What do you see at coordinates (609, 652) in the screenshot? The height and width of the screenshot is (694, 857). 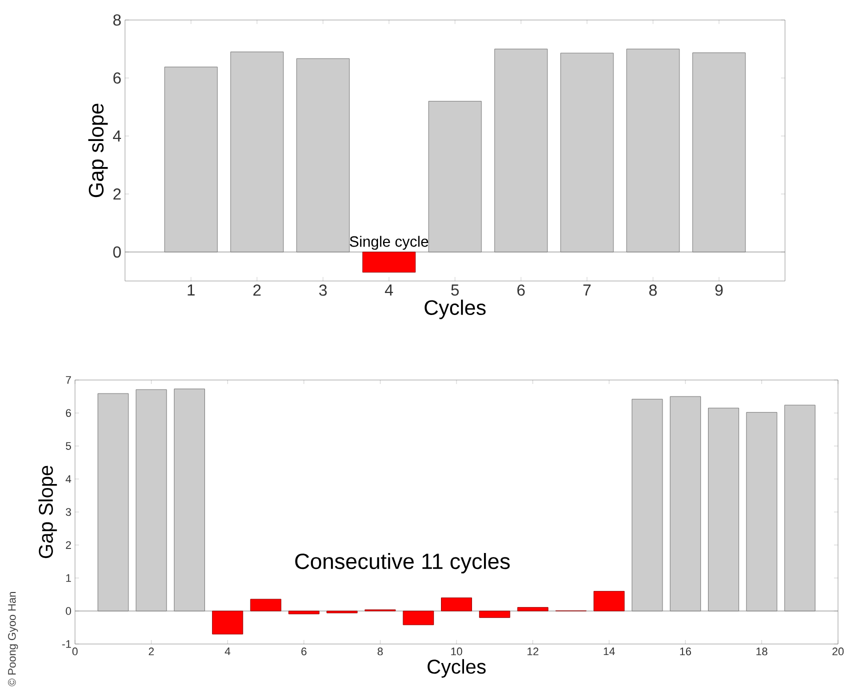 I see `x-tick-label: 14` at bounding box center [609, 652].